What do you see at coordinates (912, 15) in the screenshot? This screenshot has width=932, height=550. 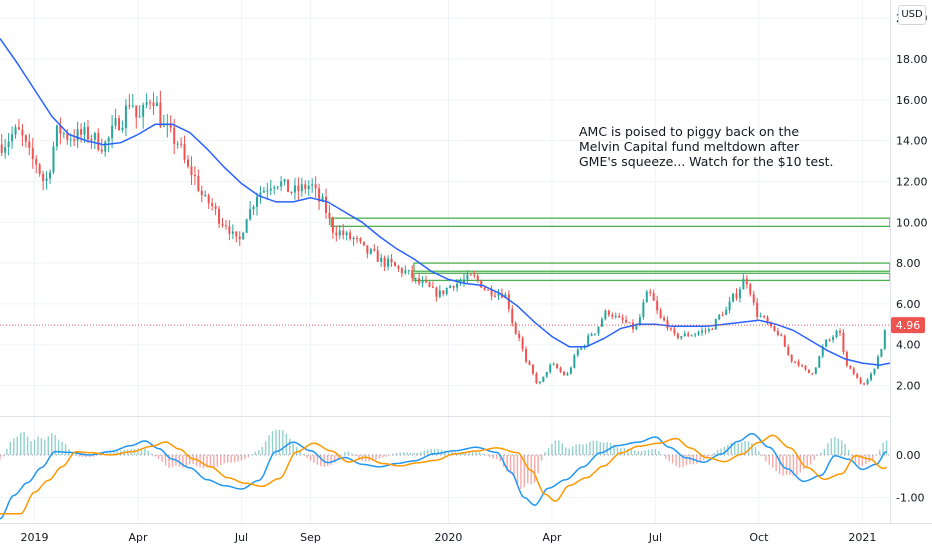 I see `currency-button: USD` at bounding box center [912, 15].